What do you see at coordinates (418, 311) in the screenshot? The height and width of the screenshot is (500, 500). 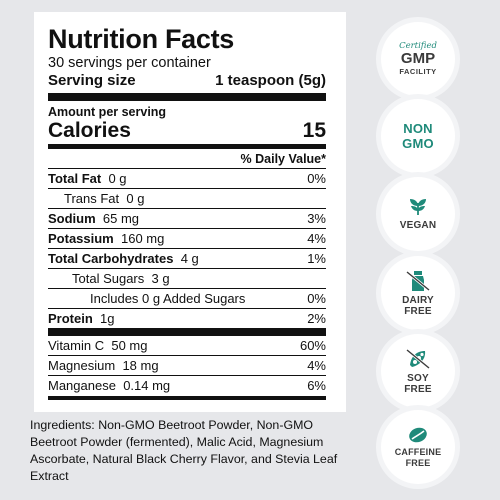 I see `dairy-line2: FREE` at bounding box center [418, 311].